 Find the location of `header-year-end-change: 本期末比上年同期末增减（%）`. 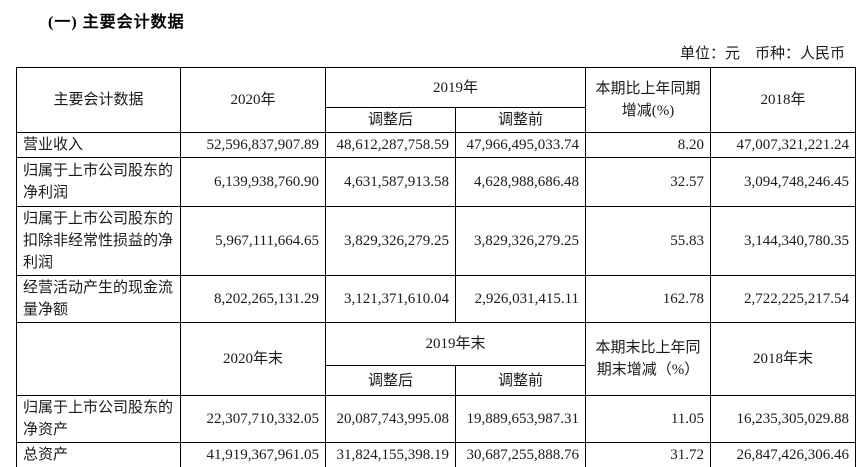

header-year-end-change: 本期末比上年同期末增减（%） is located at coordinates (648, 359).